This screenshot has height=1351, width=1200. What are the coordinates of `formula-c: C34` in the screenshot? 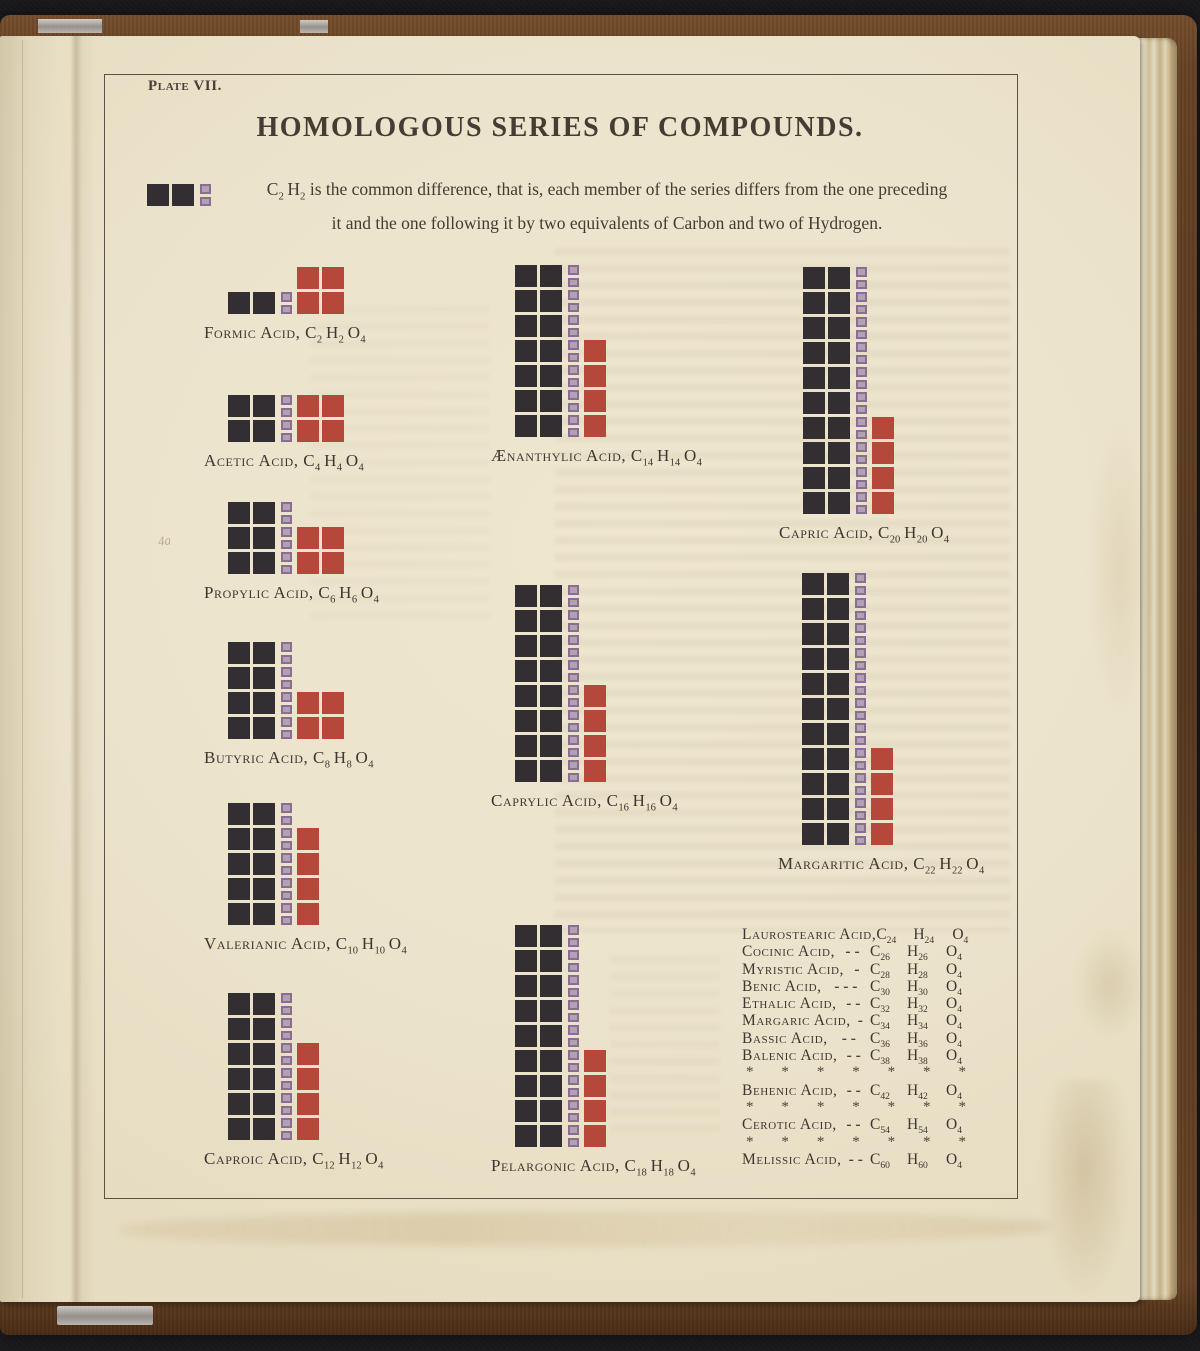 It's located at (880, 1022).